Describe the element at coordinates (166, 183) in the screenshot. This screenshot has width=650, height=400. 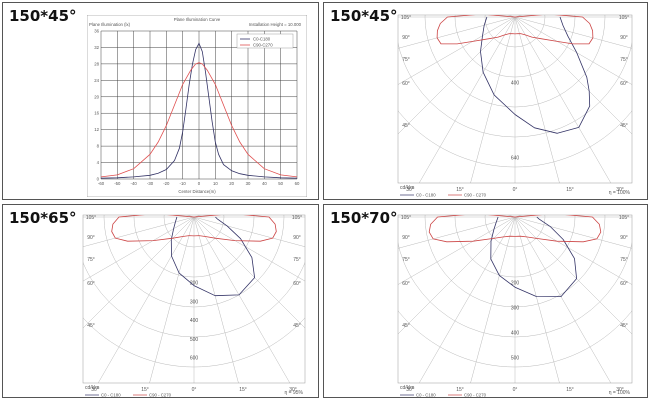
I see `x-tick-label: -20` at that location.